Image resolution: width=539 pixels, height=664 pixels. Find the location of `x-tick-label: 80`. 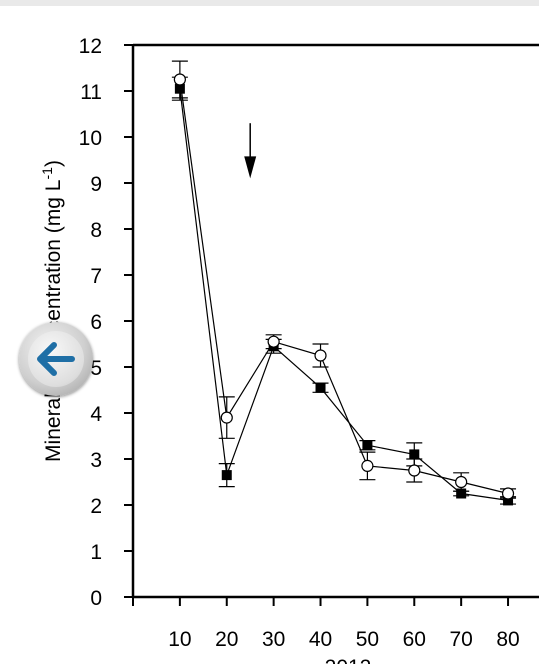

x-tick-label: 80 is located at coordinates (507, 639).